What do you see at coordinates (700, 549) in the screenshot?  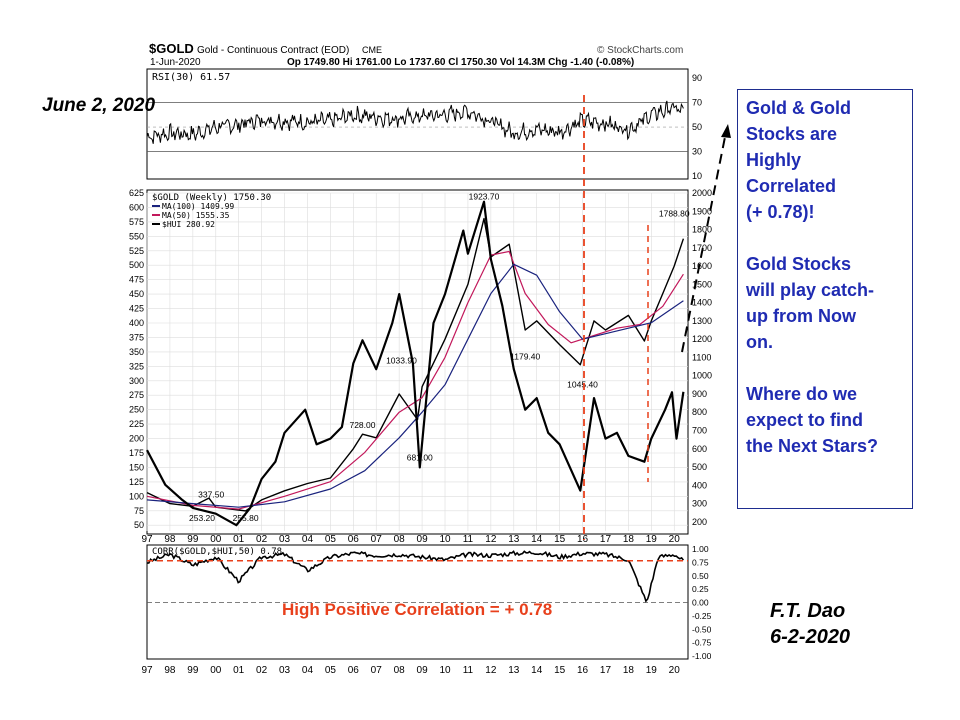 I see `corr-tick-label: 1.00` at bounding box center [700, 549].